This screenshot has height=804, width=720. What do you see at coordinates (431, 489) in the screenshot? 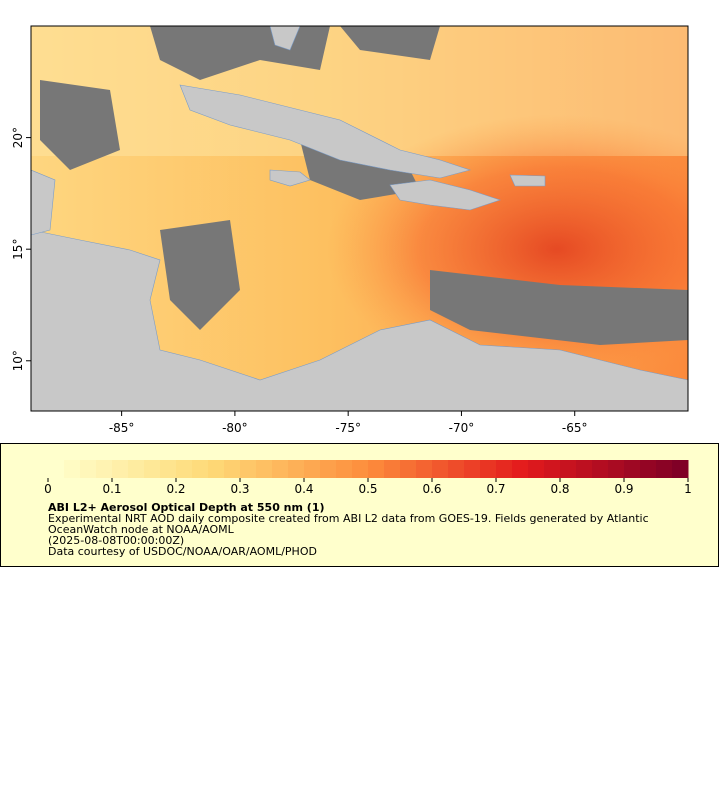
I see `colorbar-tick-label: 0.6` at bounding box center [431, 489].